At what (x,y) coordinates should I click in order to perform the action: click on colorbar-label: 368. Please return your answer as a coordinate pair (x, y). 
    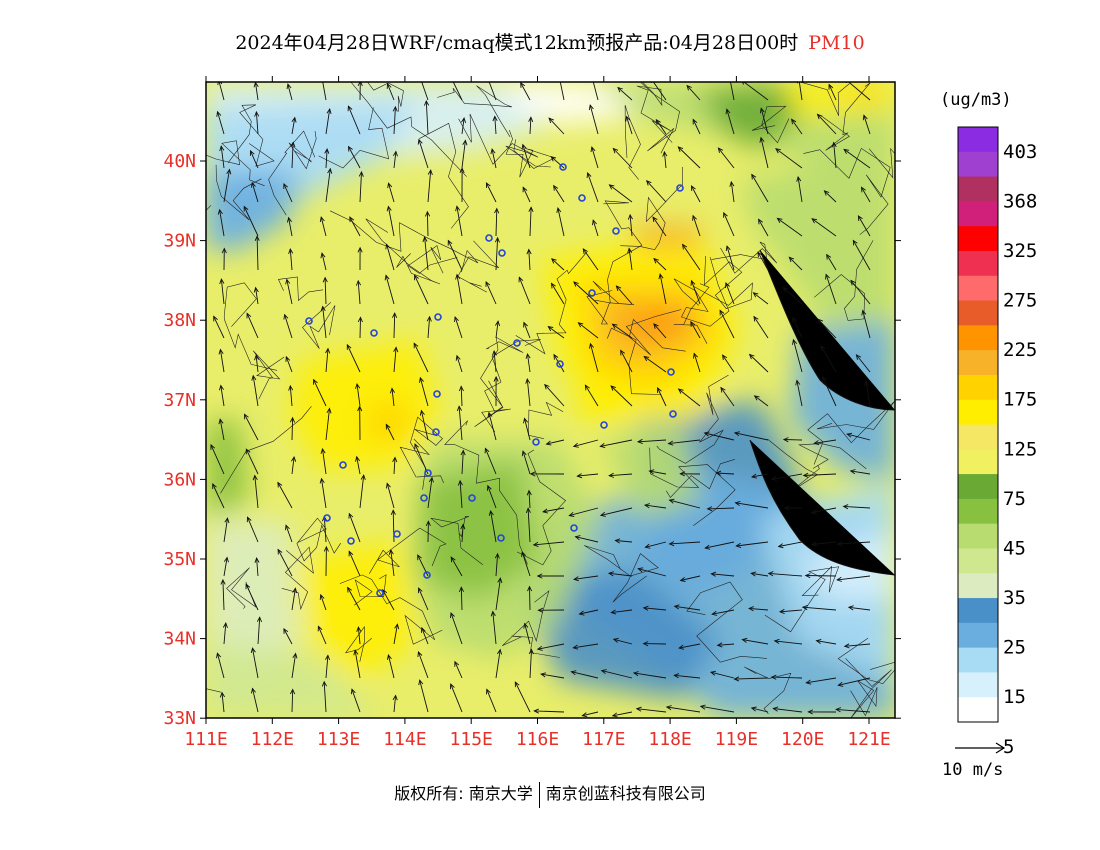
    Looking at the image, I should click on (1020, 201).